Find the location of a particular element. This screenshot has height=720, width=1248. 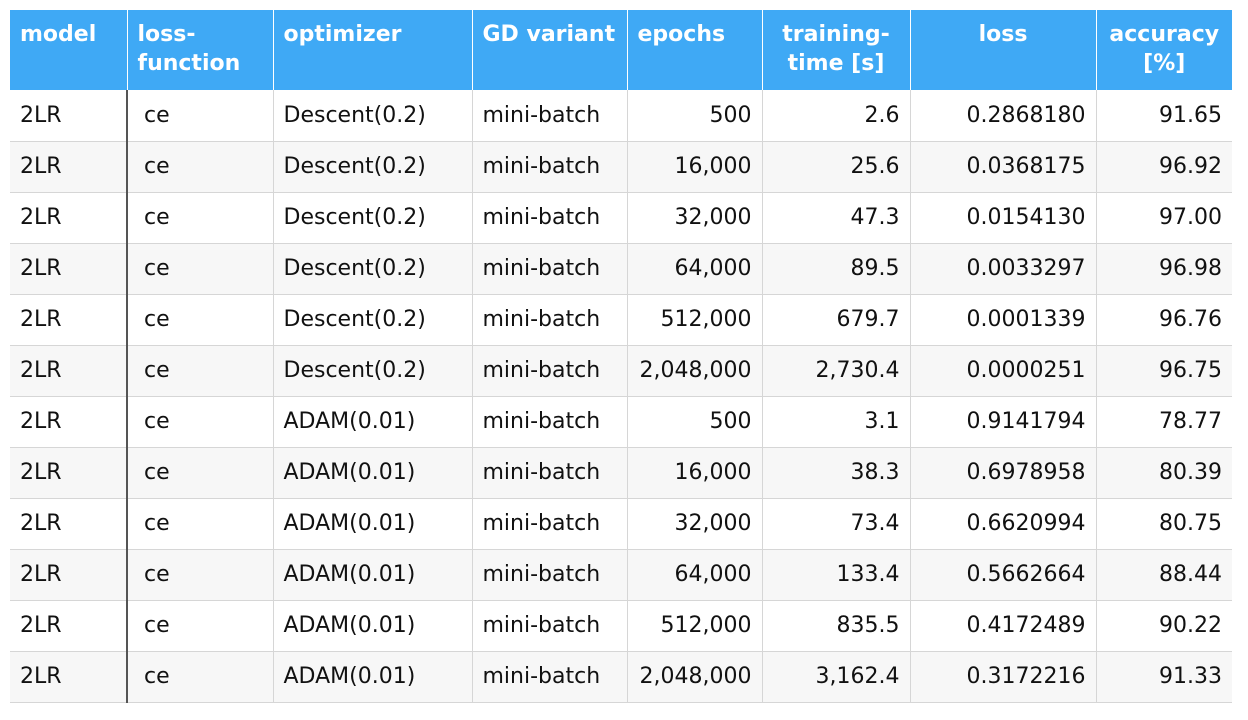

cell-accuracy: 88.44 is located at coordinates (1164, 575).